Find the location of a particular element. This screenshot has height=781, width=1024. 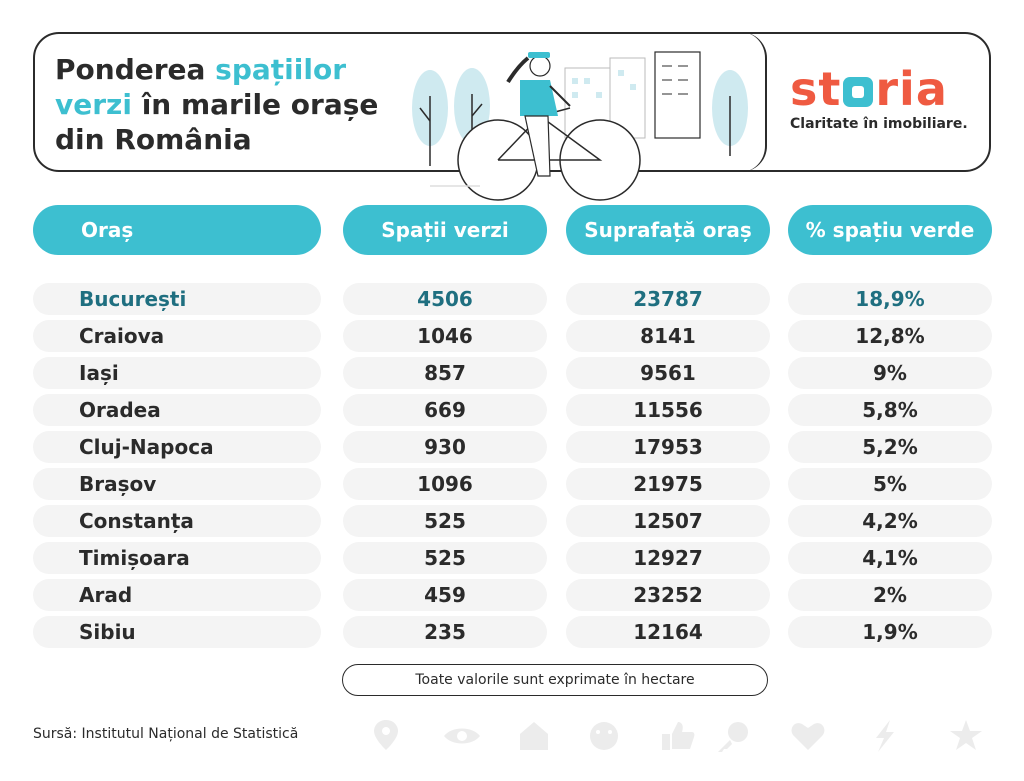

table-row: București 4506 23787 18,9% is located at coordinates (512, 299).